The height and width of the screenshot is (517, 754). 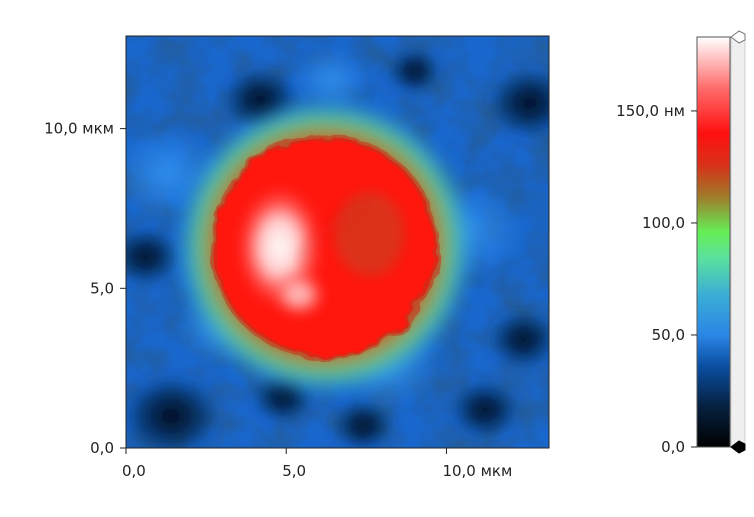 What do you see at coordinates (79, 129) in the screenshot?
I see `y-tick-label-2: 10,0 мкм` at bounding box center [79, 129].